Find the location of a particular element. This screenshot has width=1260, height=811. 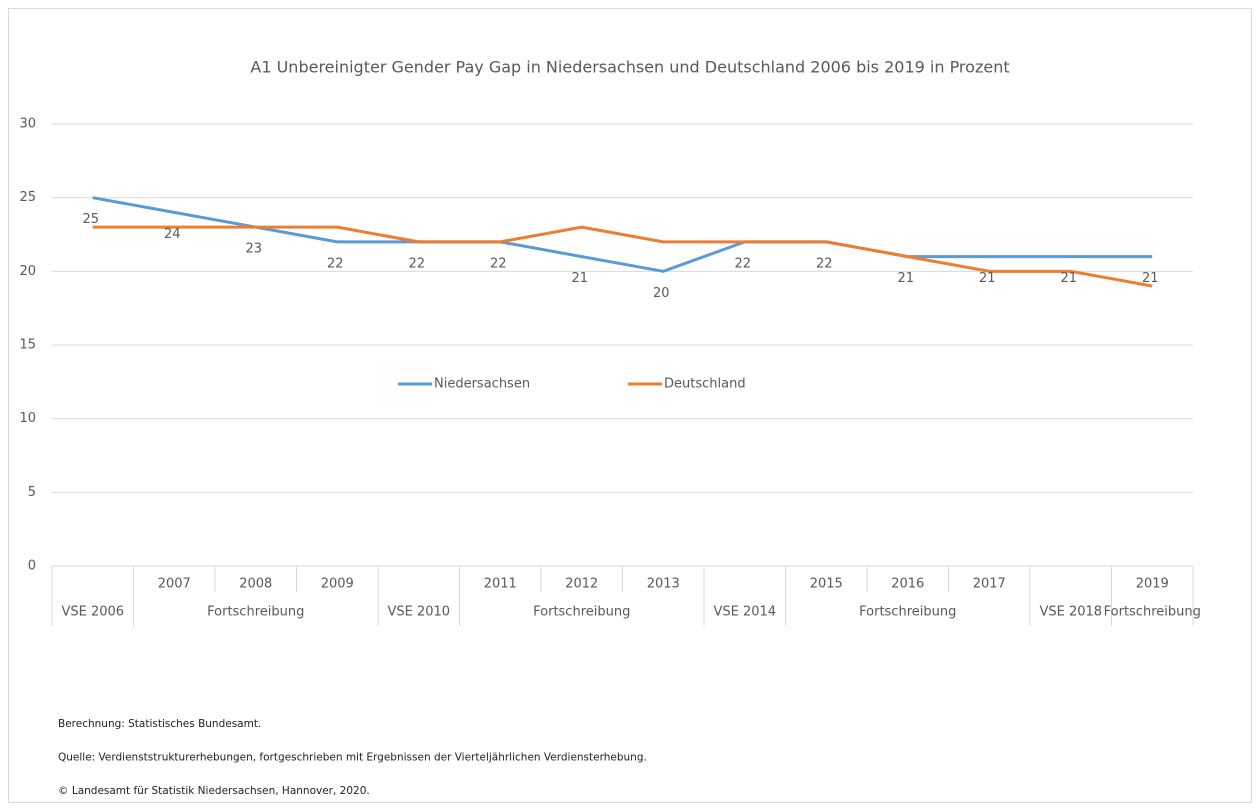

x-group-label: VSE 2006 is located at coordinates (92, 612).